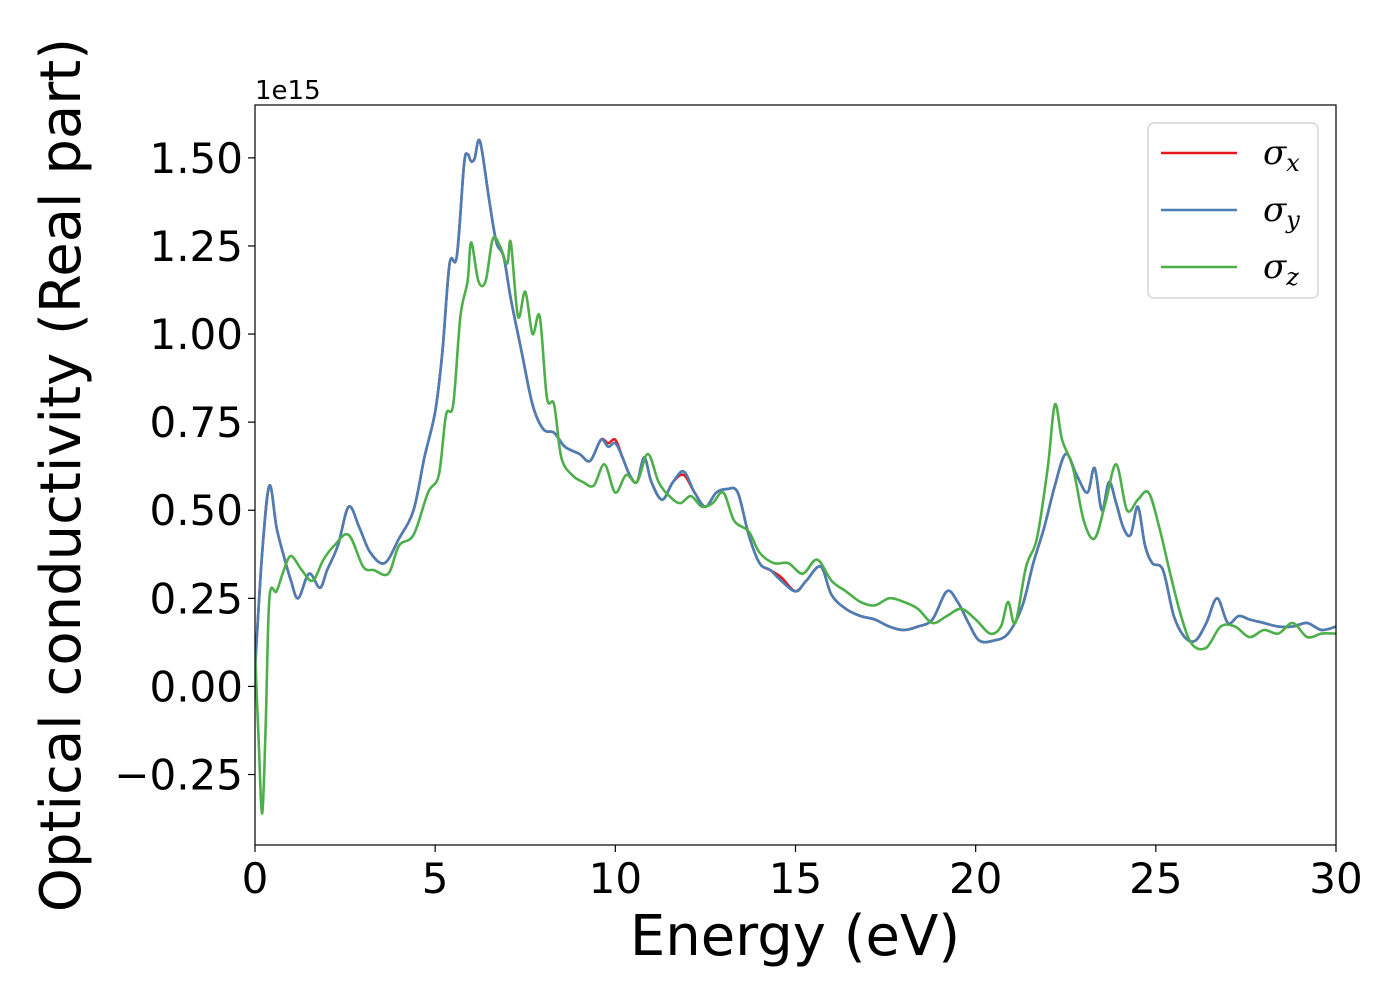 The width and height of the screenshot is (1400, 1000). Describe the element at coordinates (1233, 210) in the screenshot. I see `legend: σx σy σz` at that location.